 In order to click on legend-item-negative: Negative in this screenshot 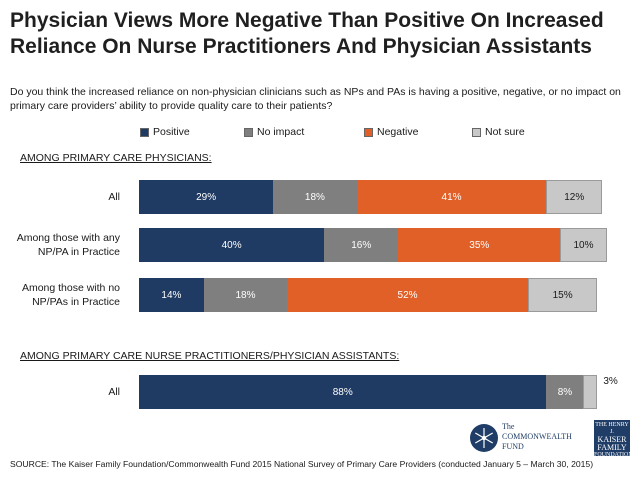, I will do `click(391, 132)`.